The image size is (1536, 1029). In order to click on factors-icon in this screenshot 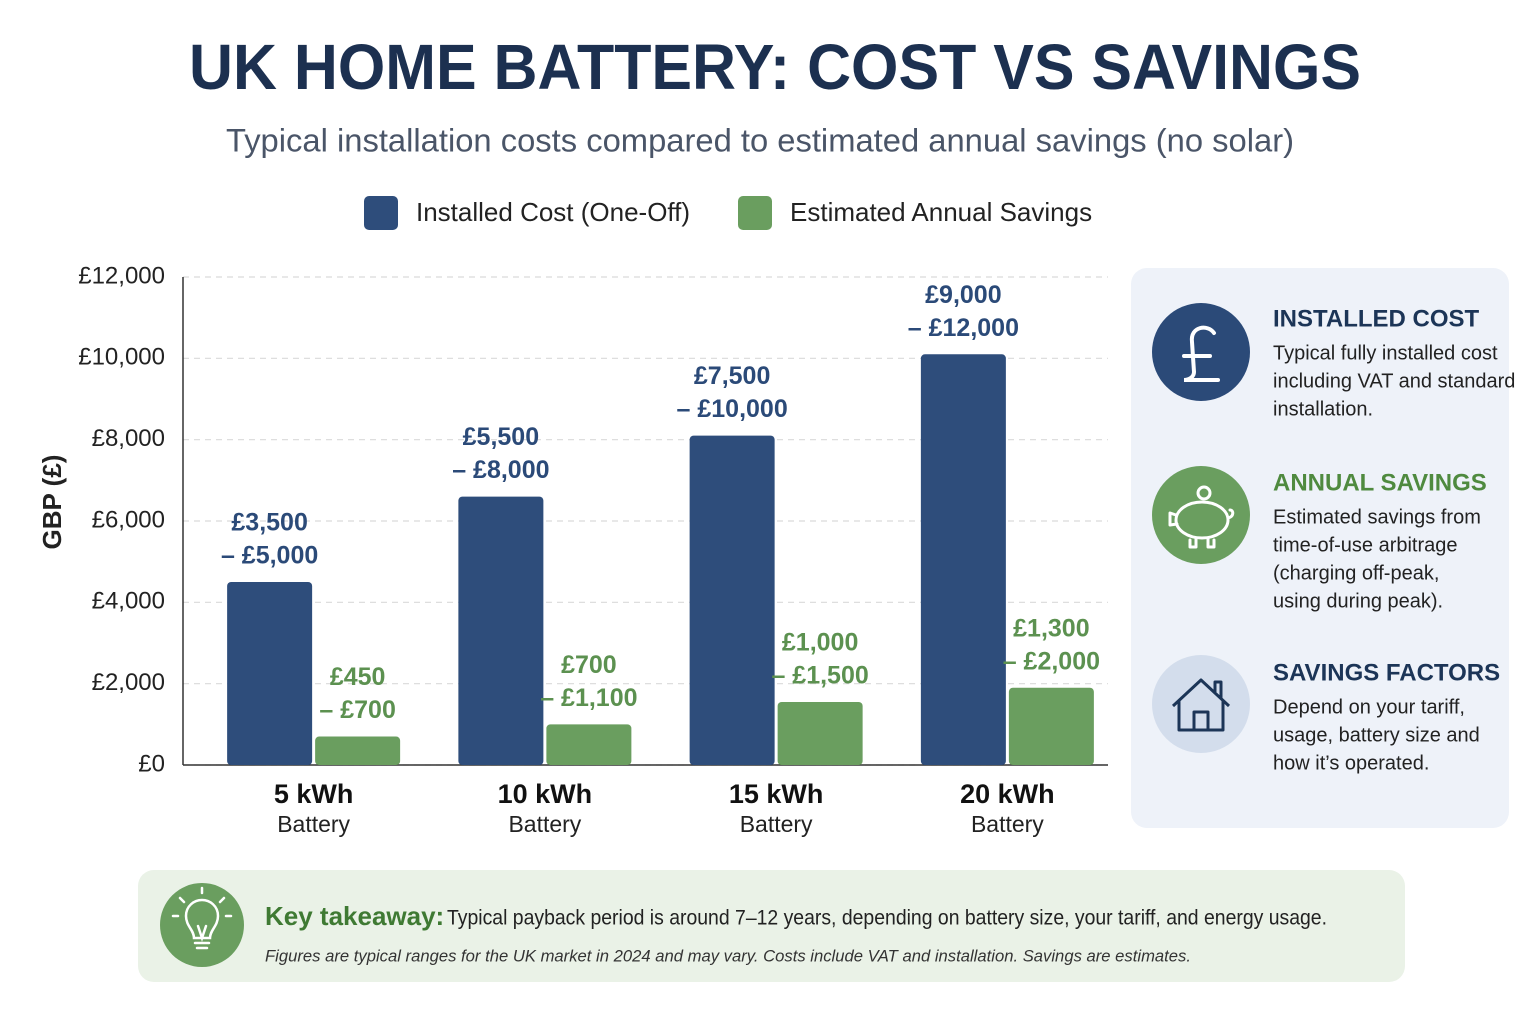, I will do `click(1201, 704)`.